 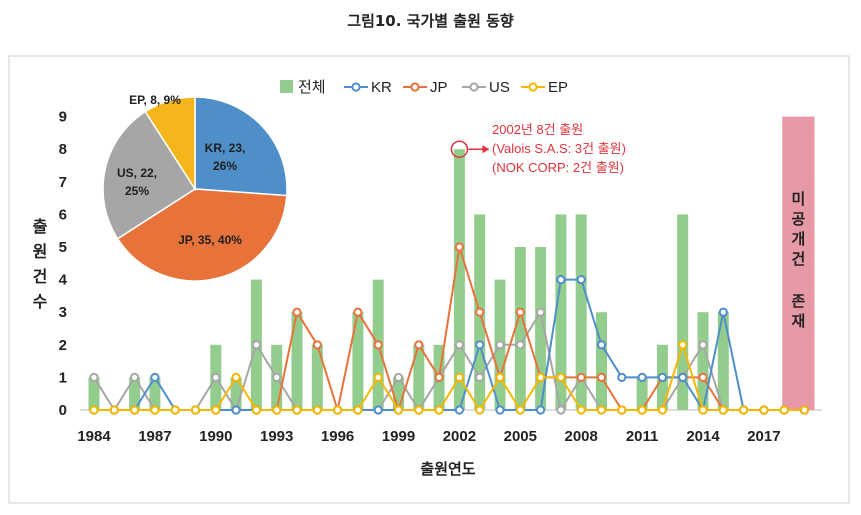 I want to click on bar-total-2009, so click(x=601, y=361).